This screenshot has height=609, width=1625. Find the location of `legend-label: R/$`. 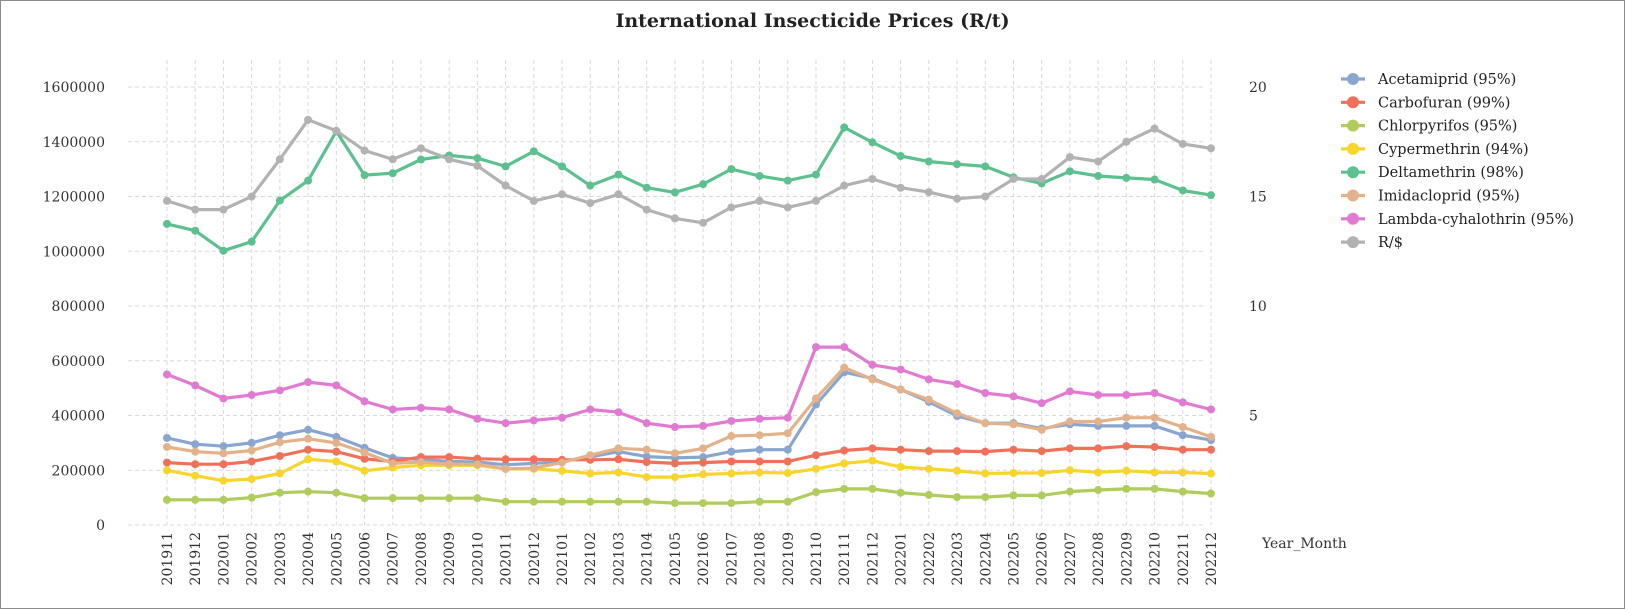

legend-label: R/$ is located at coordinates (1390, 243).